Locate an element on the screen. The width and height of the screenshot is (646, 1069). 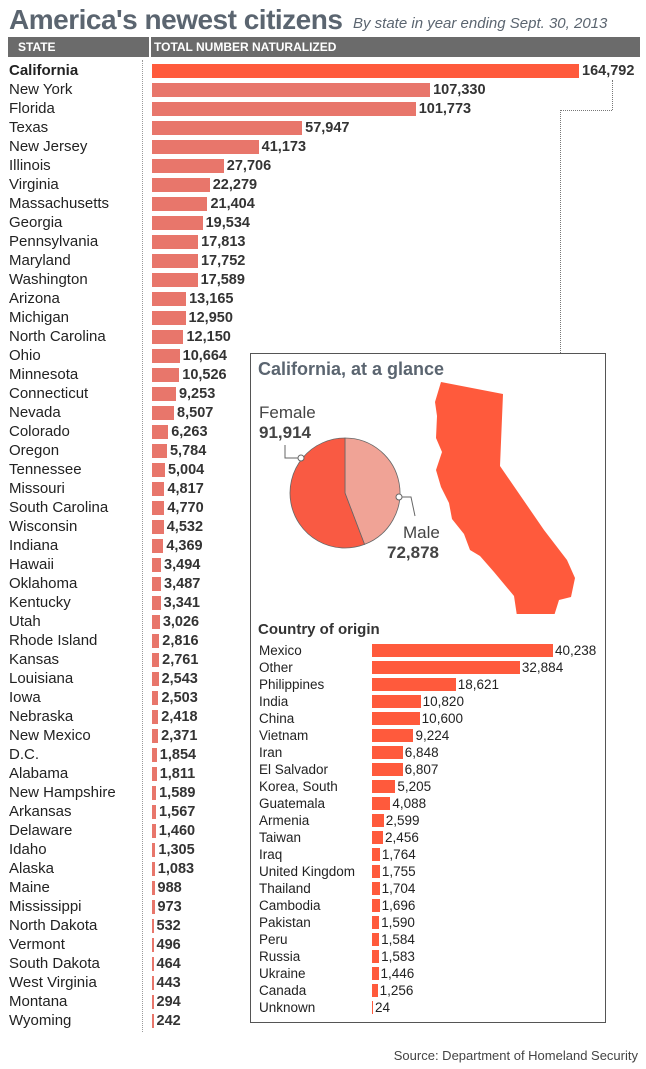
country-value-armenia: 2,599 is located at coordinates (402, 820).